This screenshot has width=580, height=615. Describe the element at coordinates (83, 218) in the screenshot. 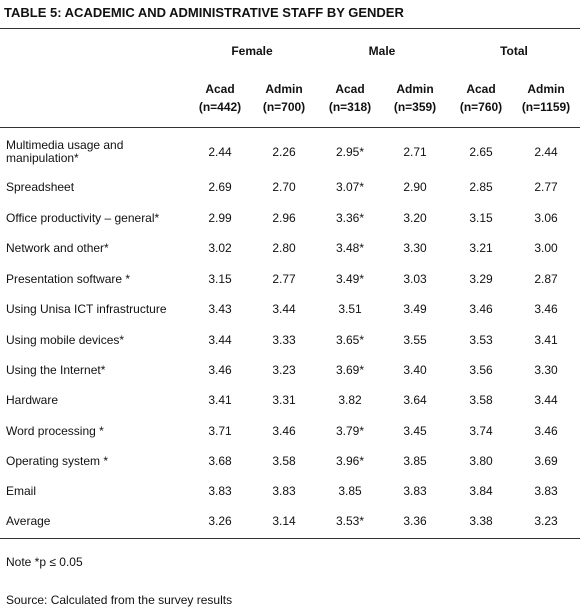

I see `row-label: Office productivity – general*` at that location.